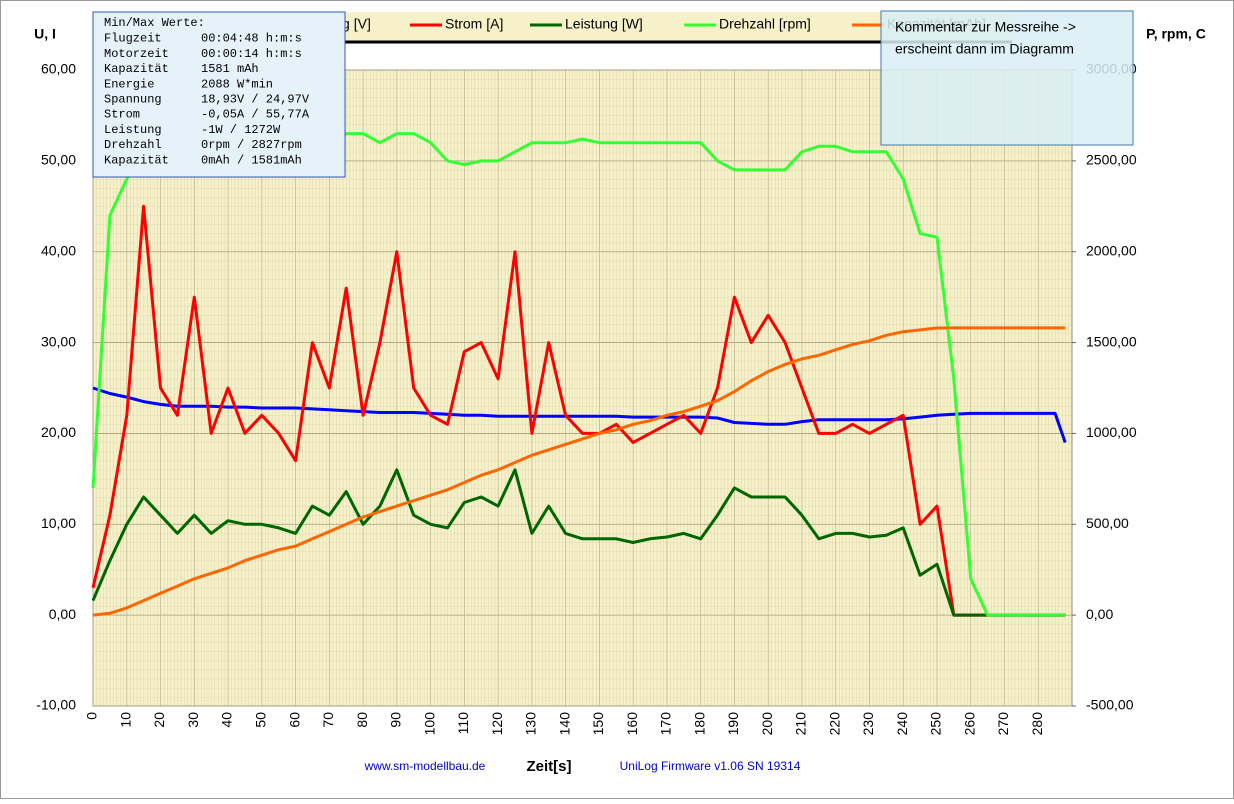  I want to click on x-tick-label: 210, so click(801, 724).